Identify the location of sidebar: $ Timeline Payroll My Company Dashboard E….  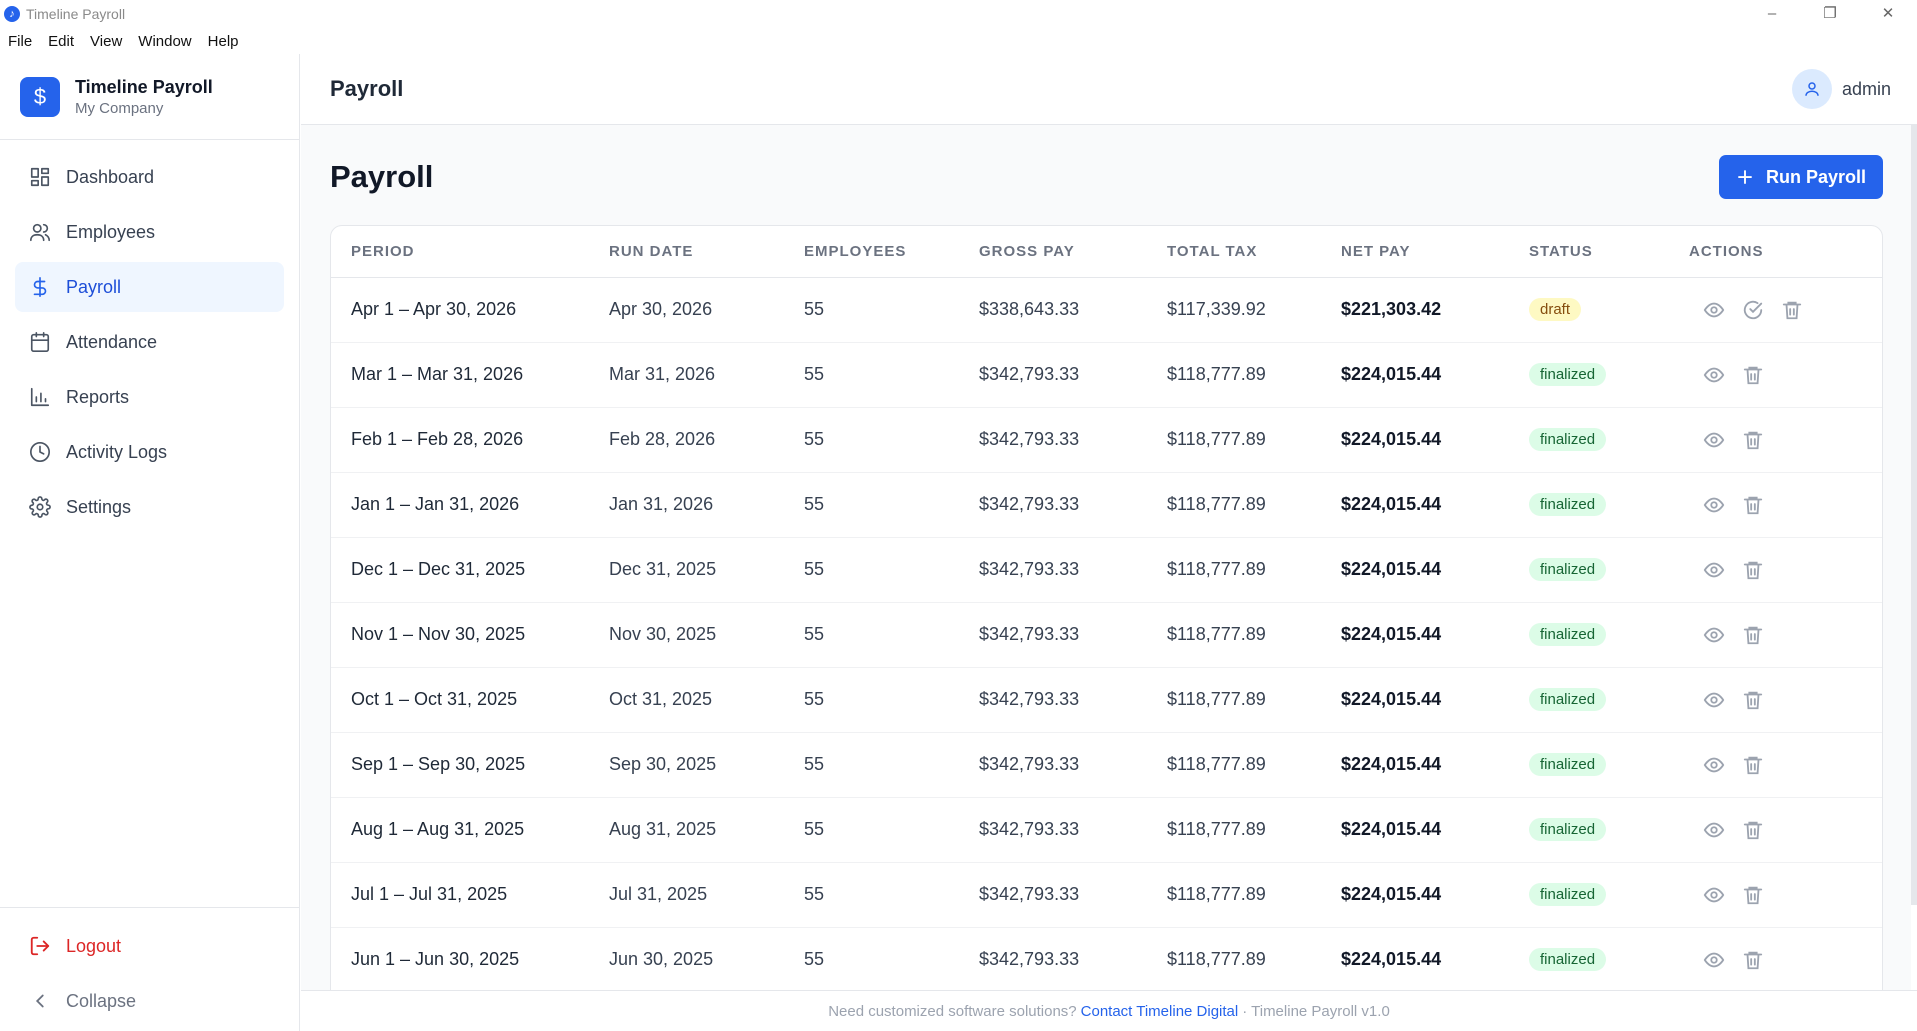
(150, 542).